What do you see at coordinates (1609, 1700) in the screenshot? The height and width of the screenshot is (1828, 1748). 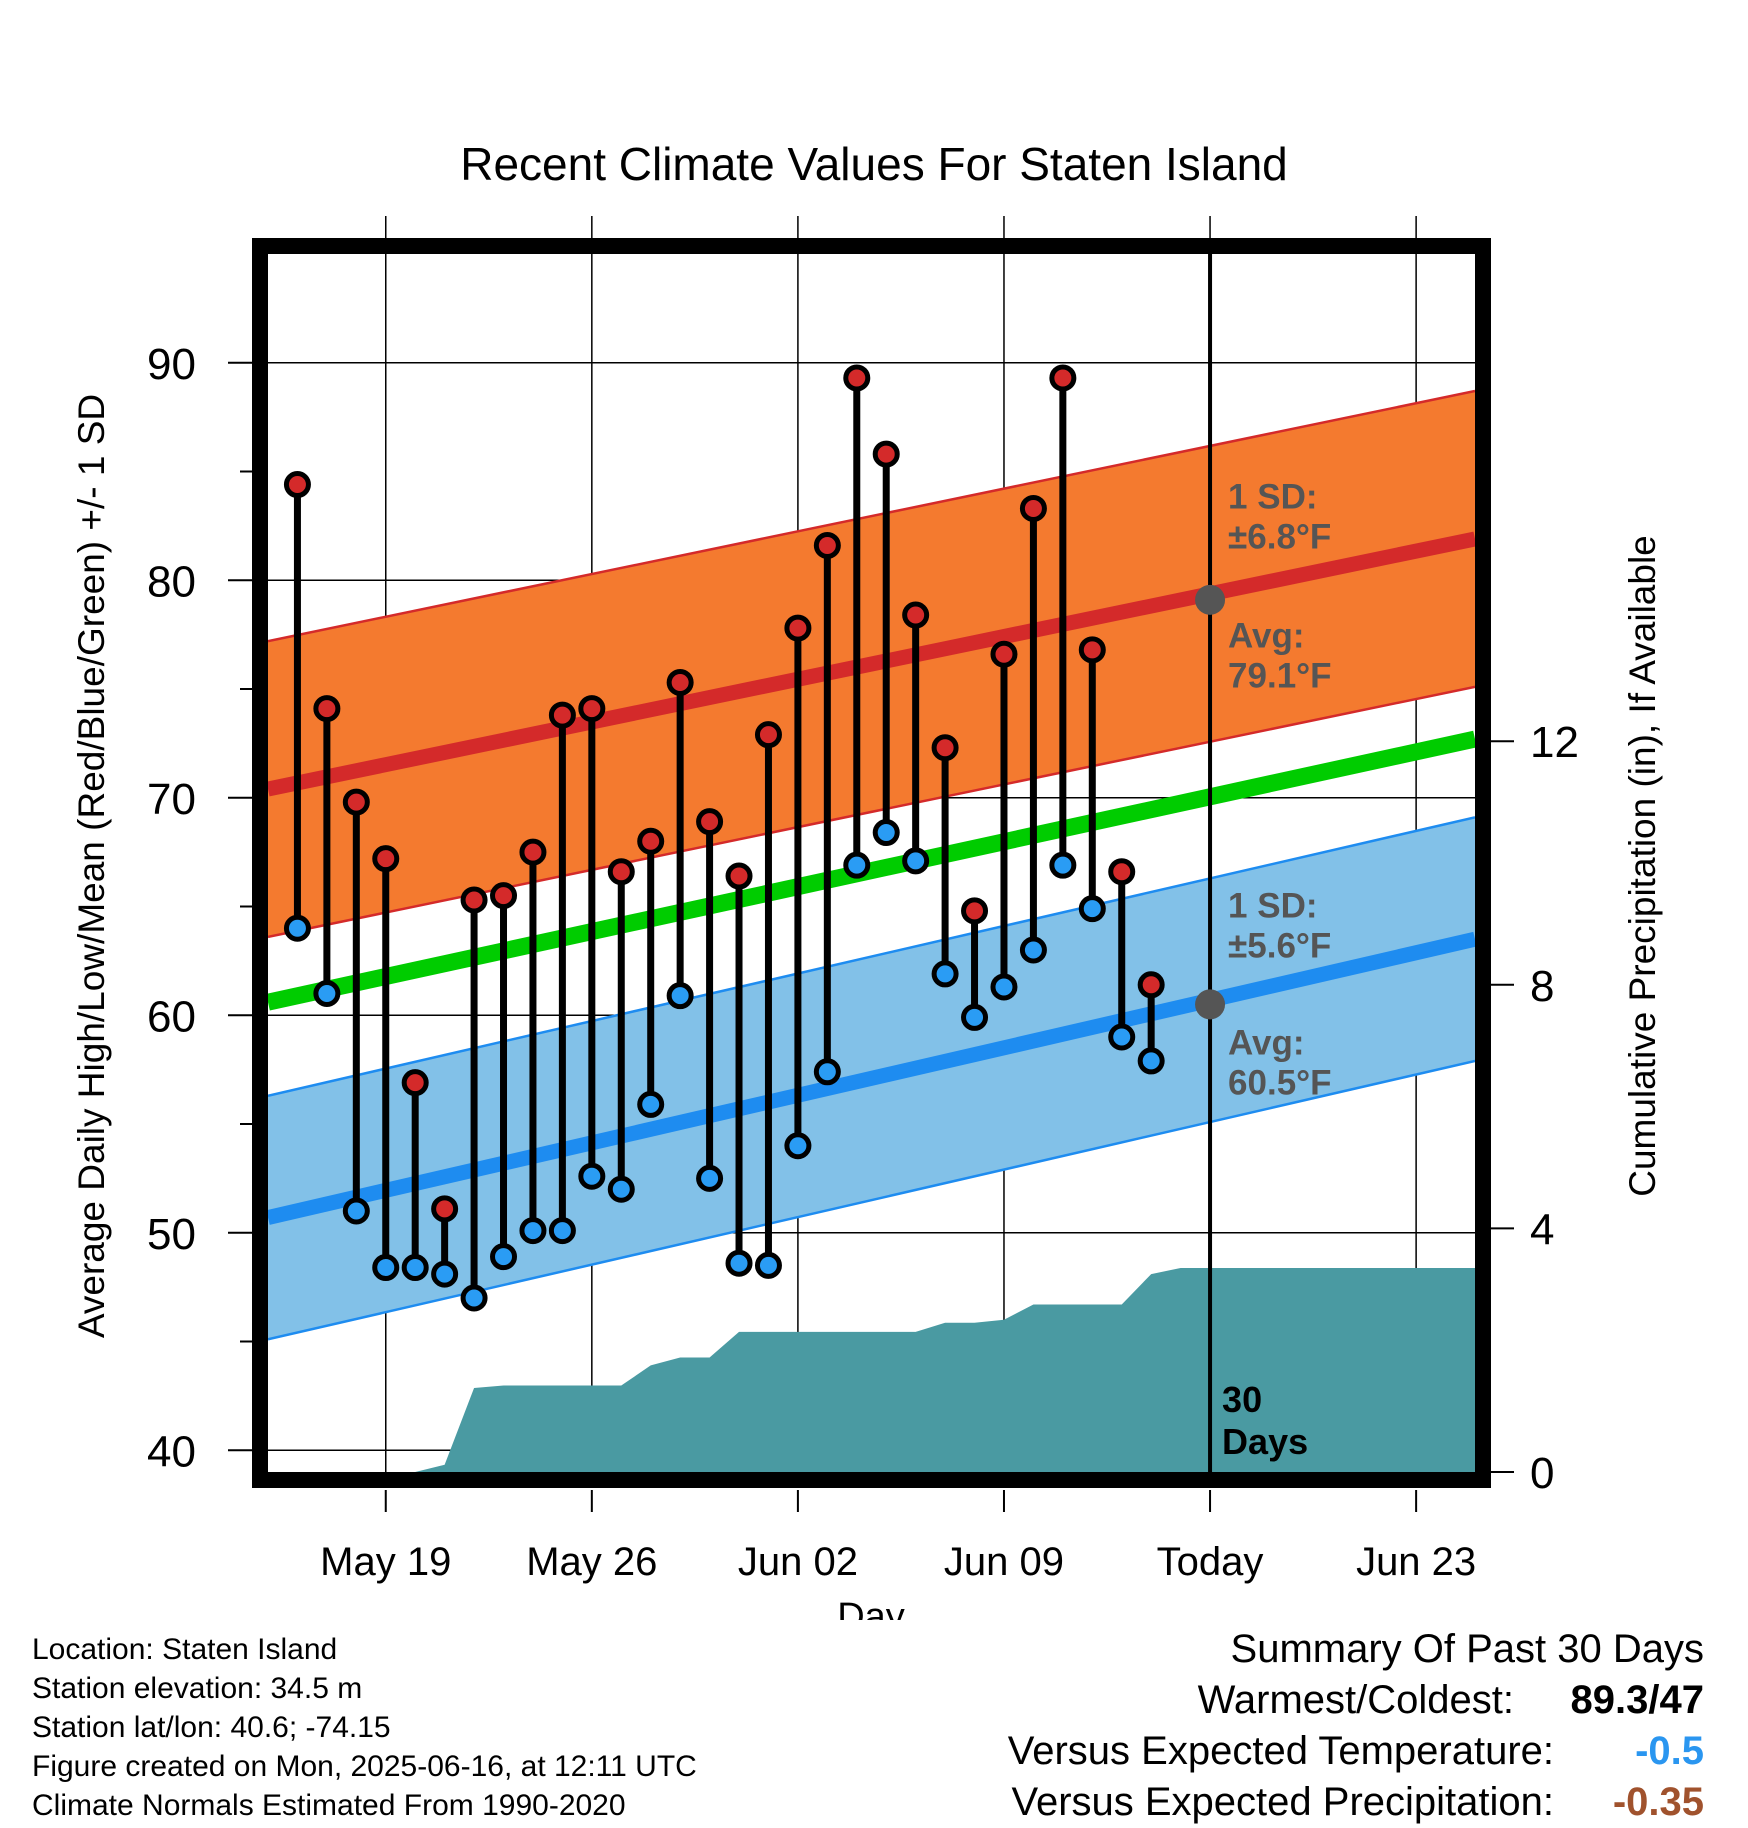 I see `warmest-value: 89.3` at bounding box center [1609, 1700].